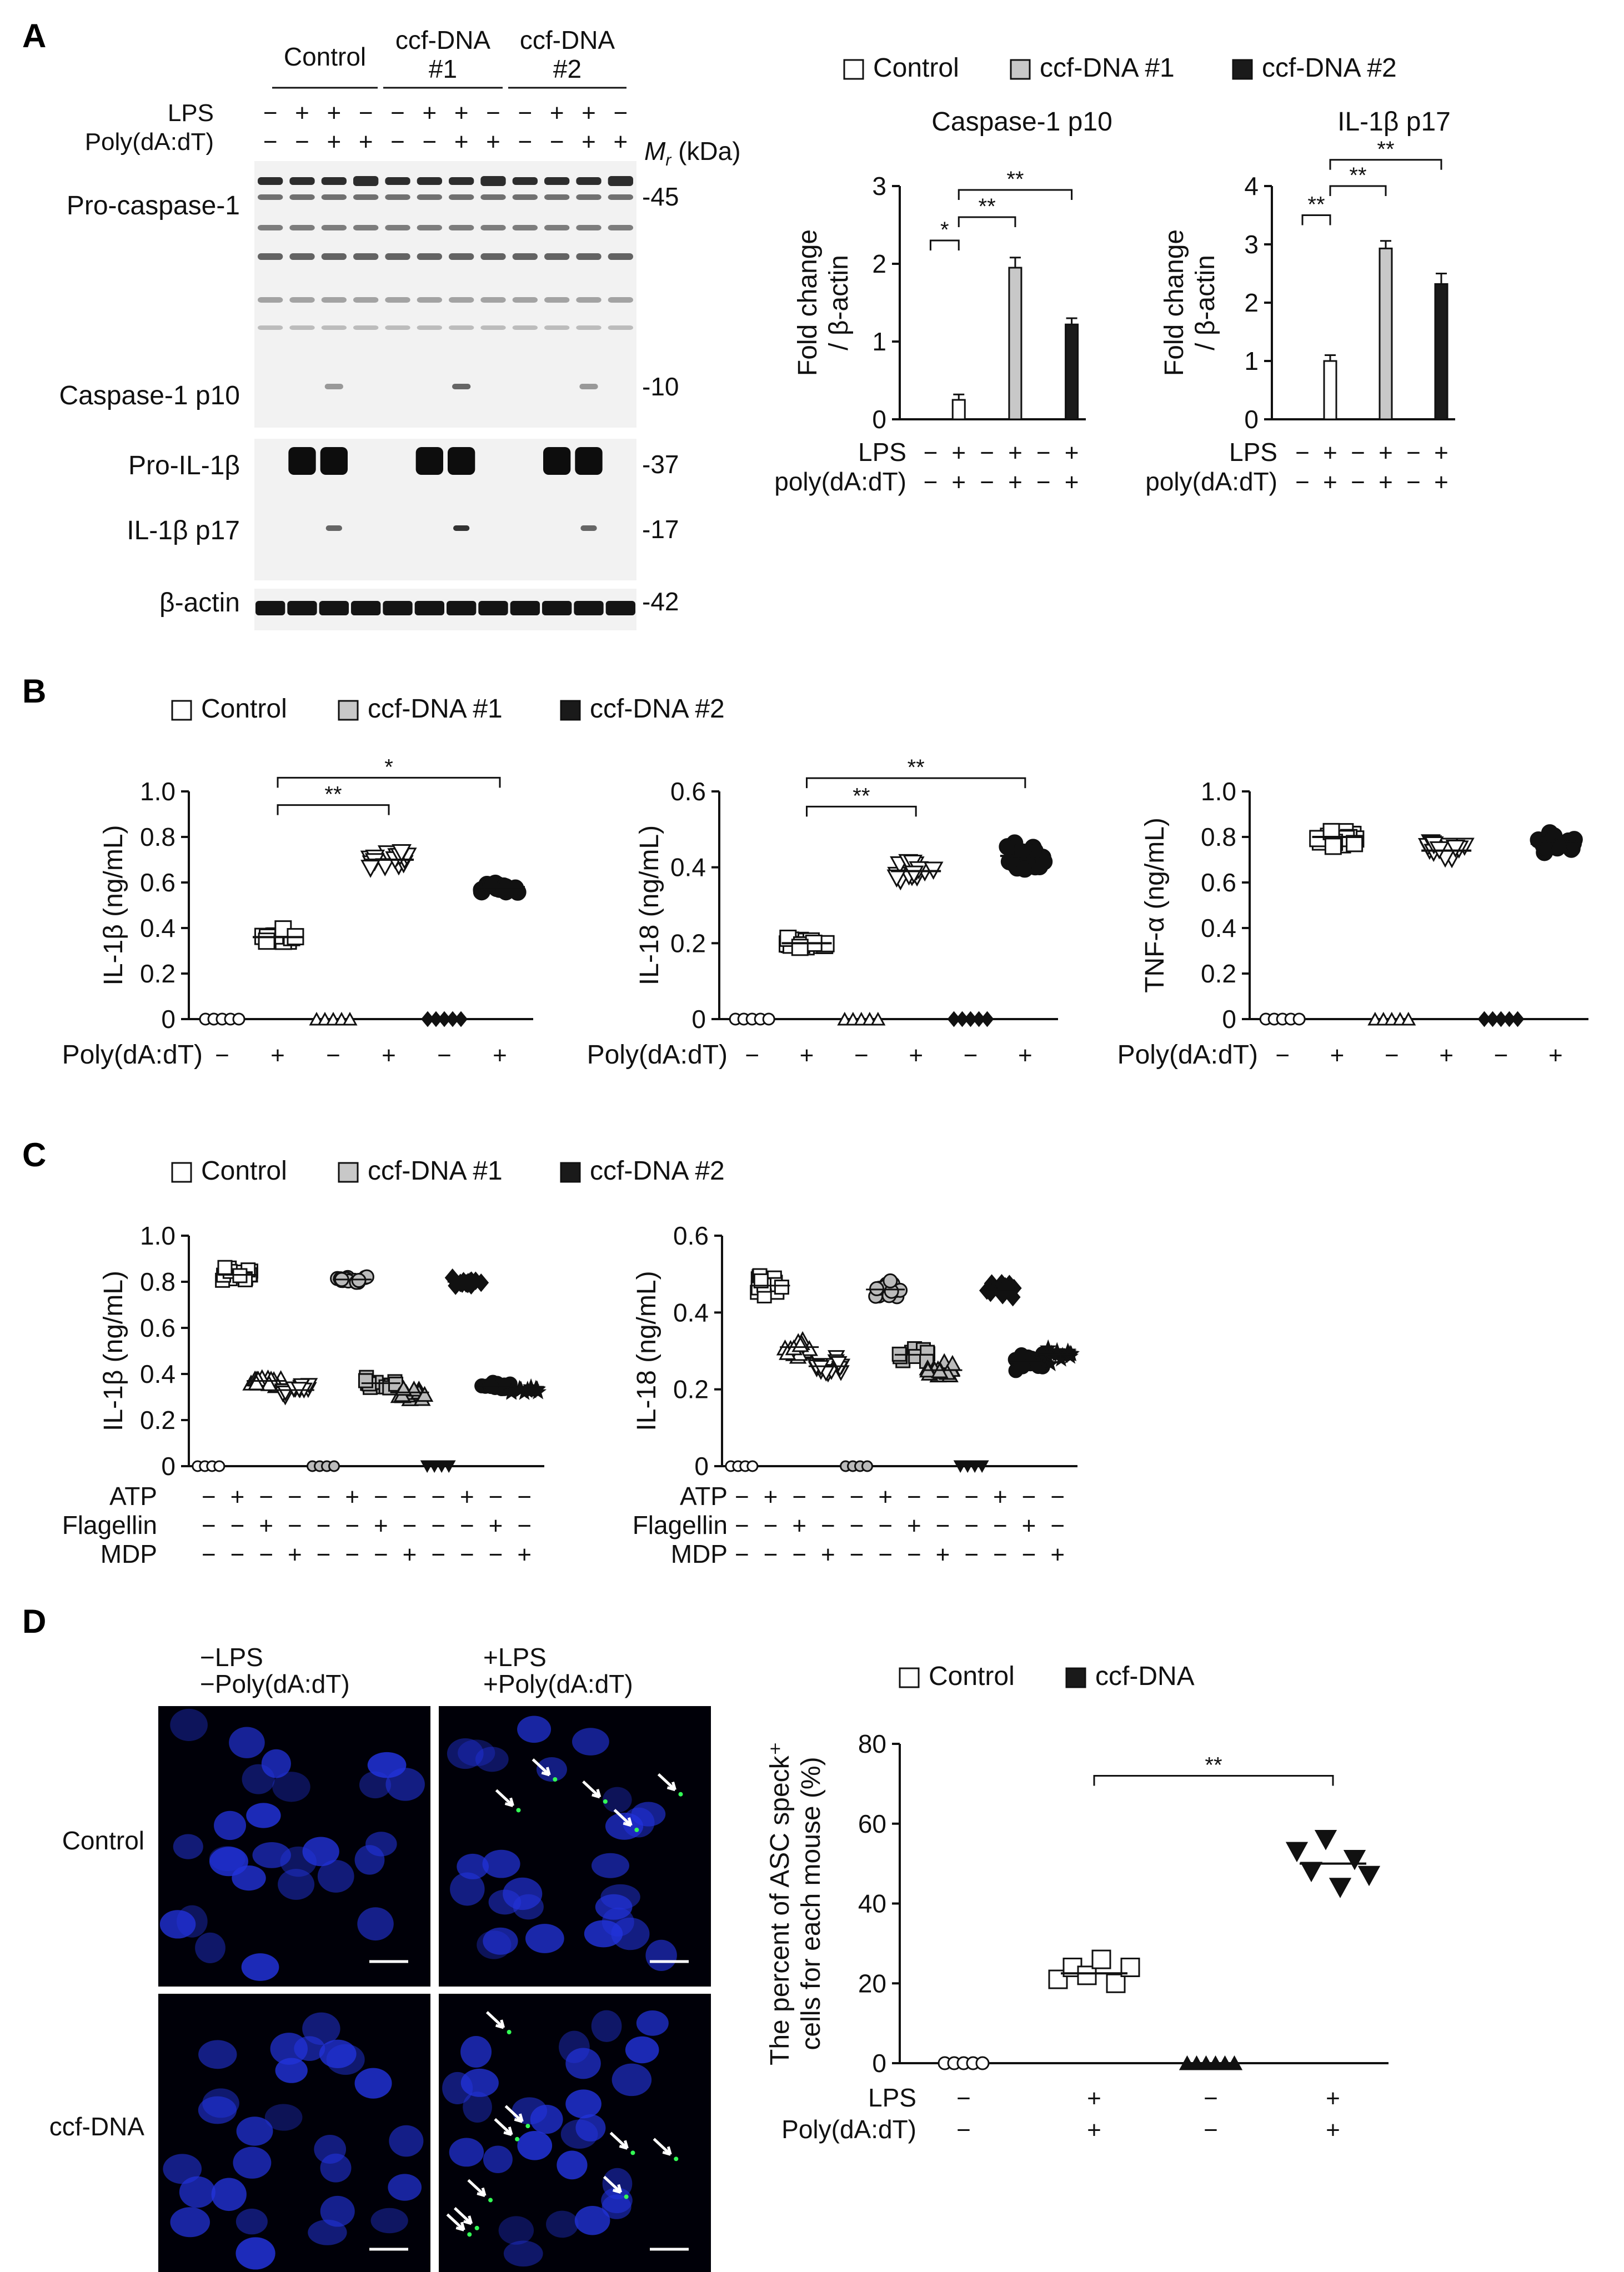  What do you see at coordinates (150, 142) in the screenshot?
I see `blot-row-label-poly: Poly(dA:dT)` at bounding box center [150, 142].